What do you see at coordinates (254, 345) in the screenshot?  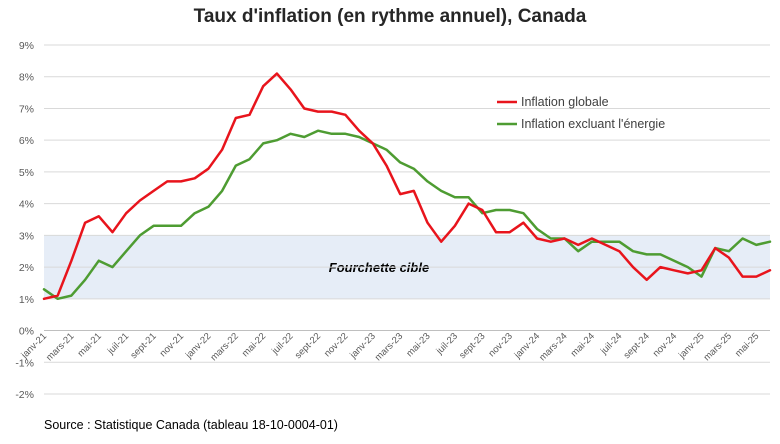 I see `x-tick-label: mai-22` at bounding box center [254, 345].